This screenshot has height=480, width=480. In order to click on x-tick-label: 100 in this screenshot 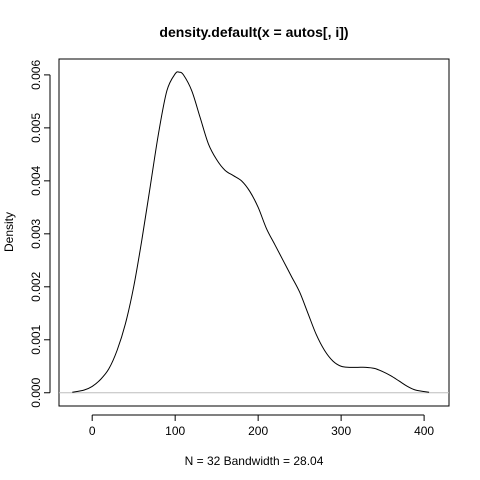, I will do `click(175, 431)`.